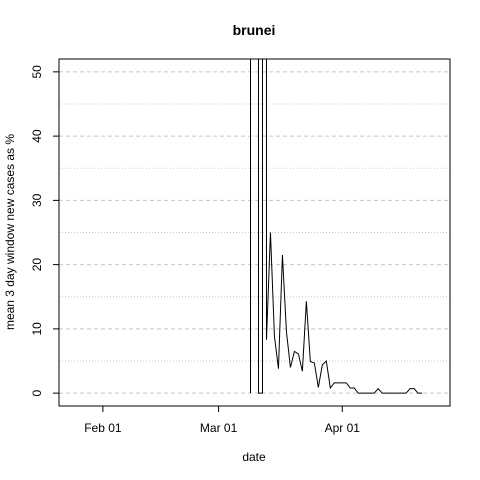  What do you see at coordinates (103, 428) in the screenshot?
I see `x-tick-label: Feb 01` at bounding box center [103, 428].